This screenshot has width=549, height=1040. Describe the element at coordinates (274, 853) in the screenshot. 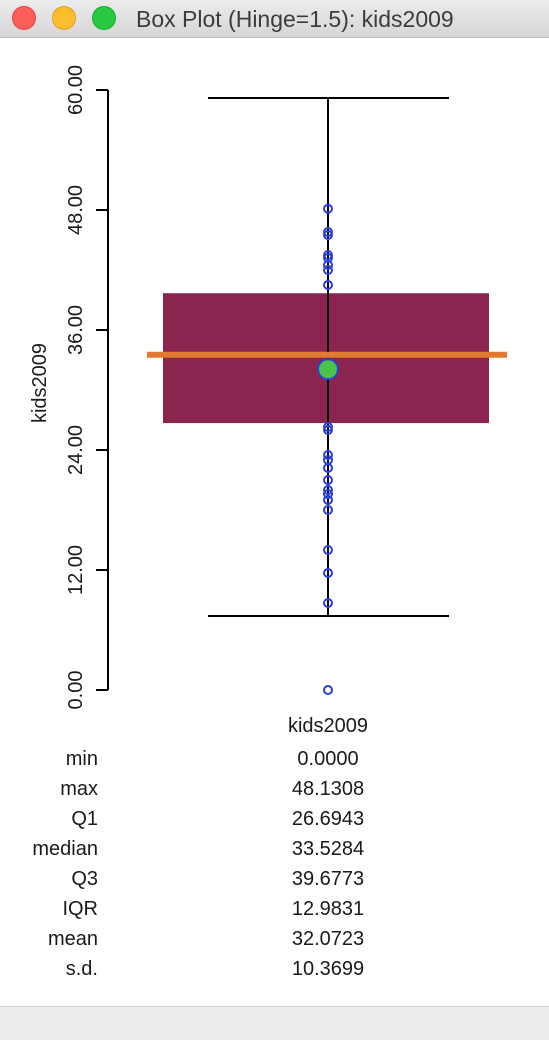

I see `stat-row: median 33.5284` at that location.